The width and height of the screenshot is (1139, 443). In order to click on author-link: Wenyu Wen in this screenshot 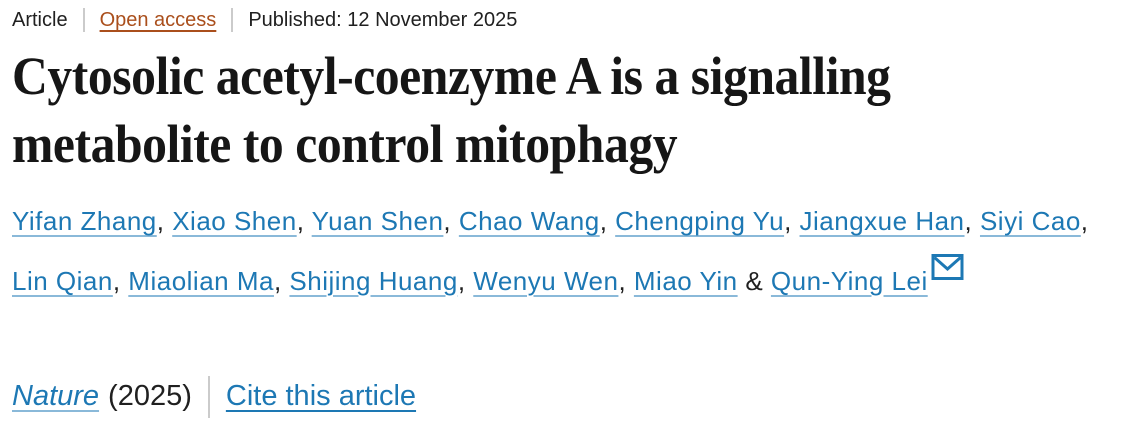, I will do `click(546, 280)`.